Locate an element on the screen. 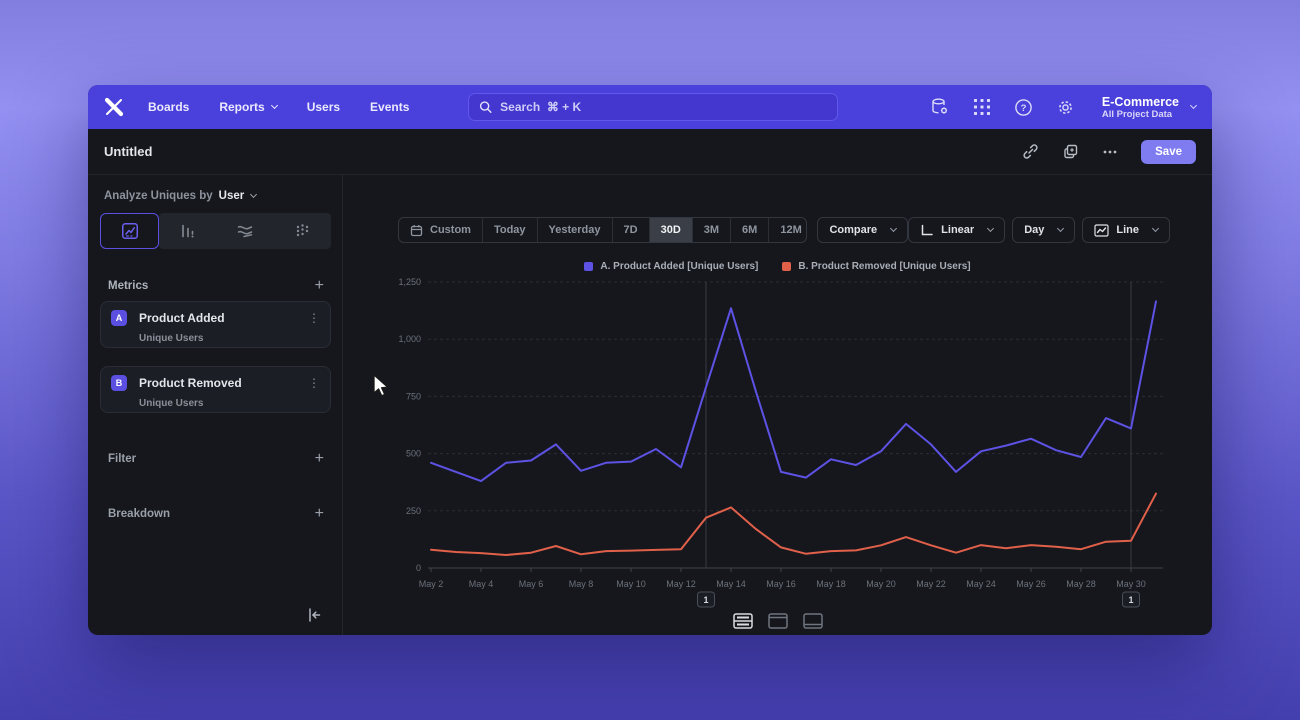  nav-right-group: ? E-Commerce All Project Data is located at coordinates (1064, 107).